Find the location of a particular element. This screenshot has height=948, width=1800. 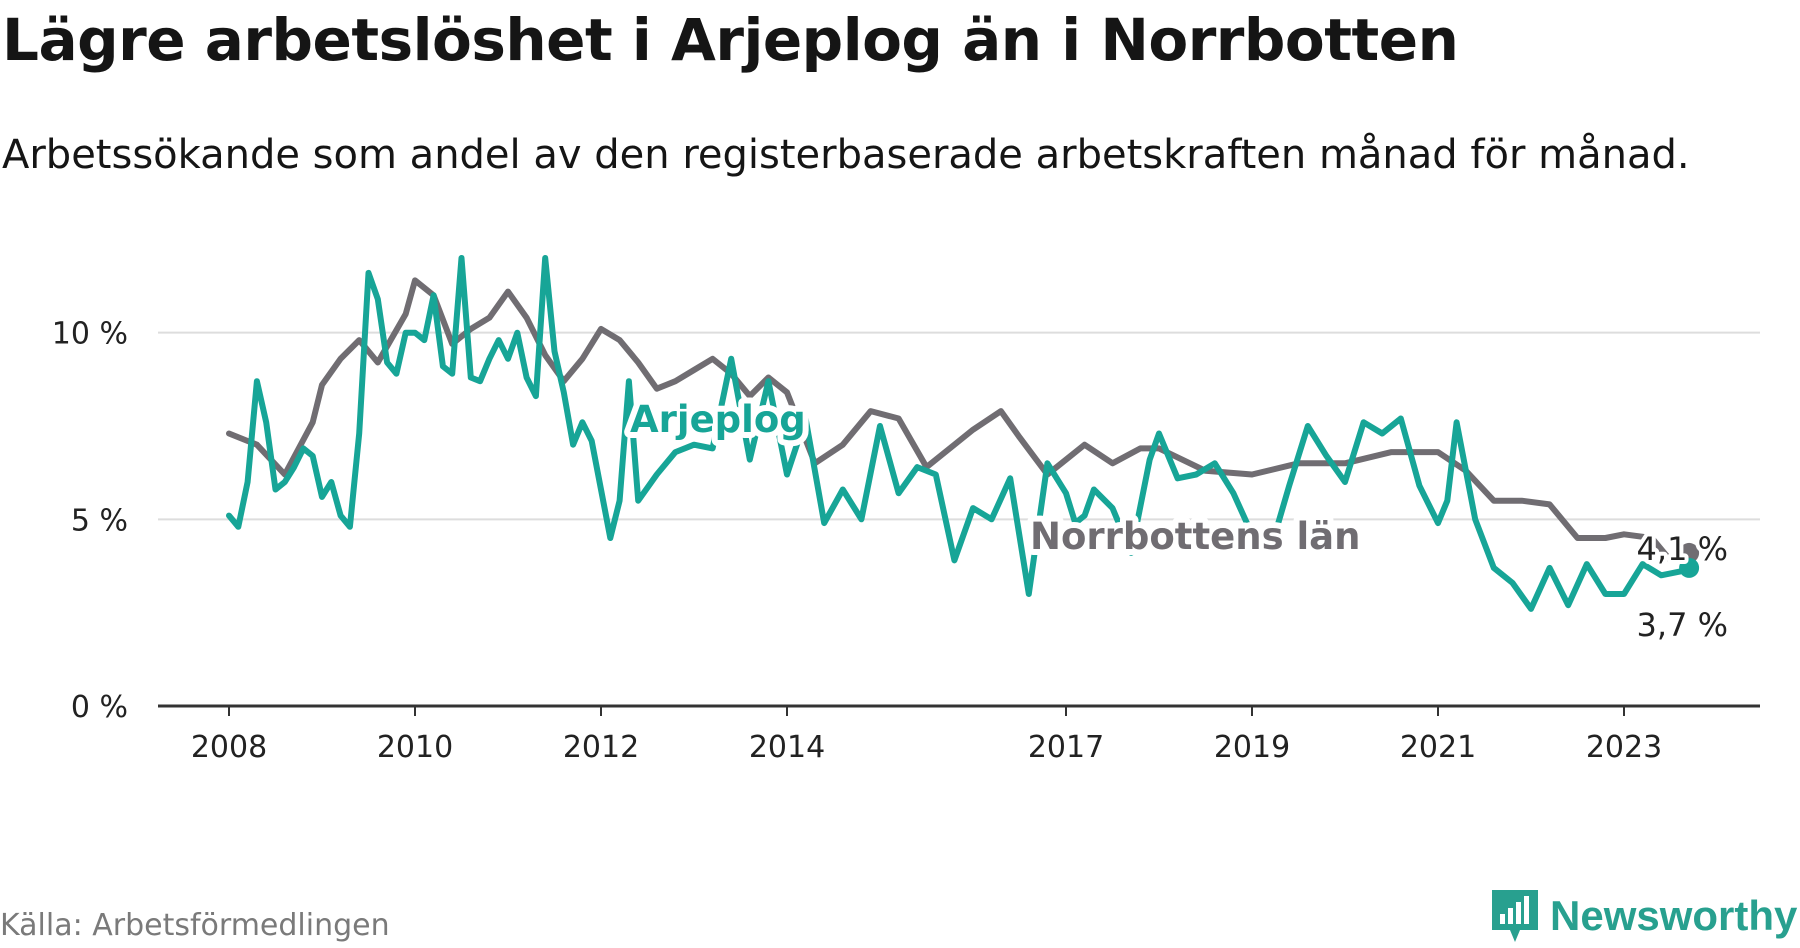

y-tick-label: 0 % is located at coordinates (99, 707).